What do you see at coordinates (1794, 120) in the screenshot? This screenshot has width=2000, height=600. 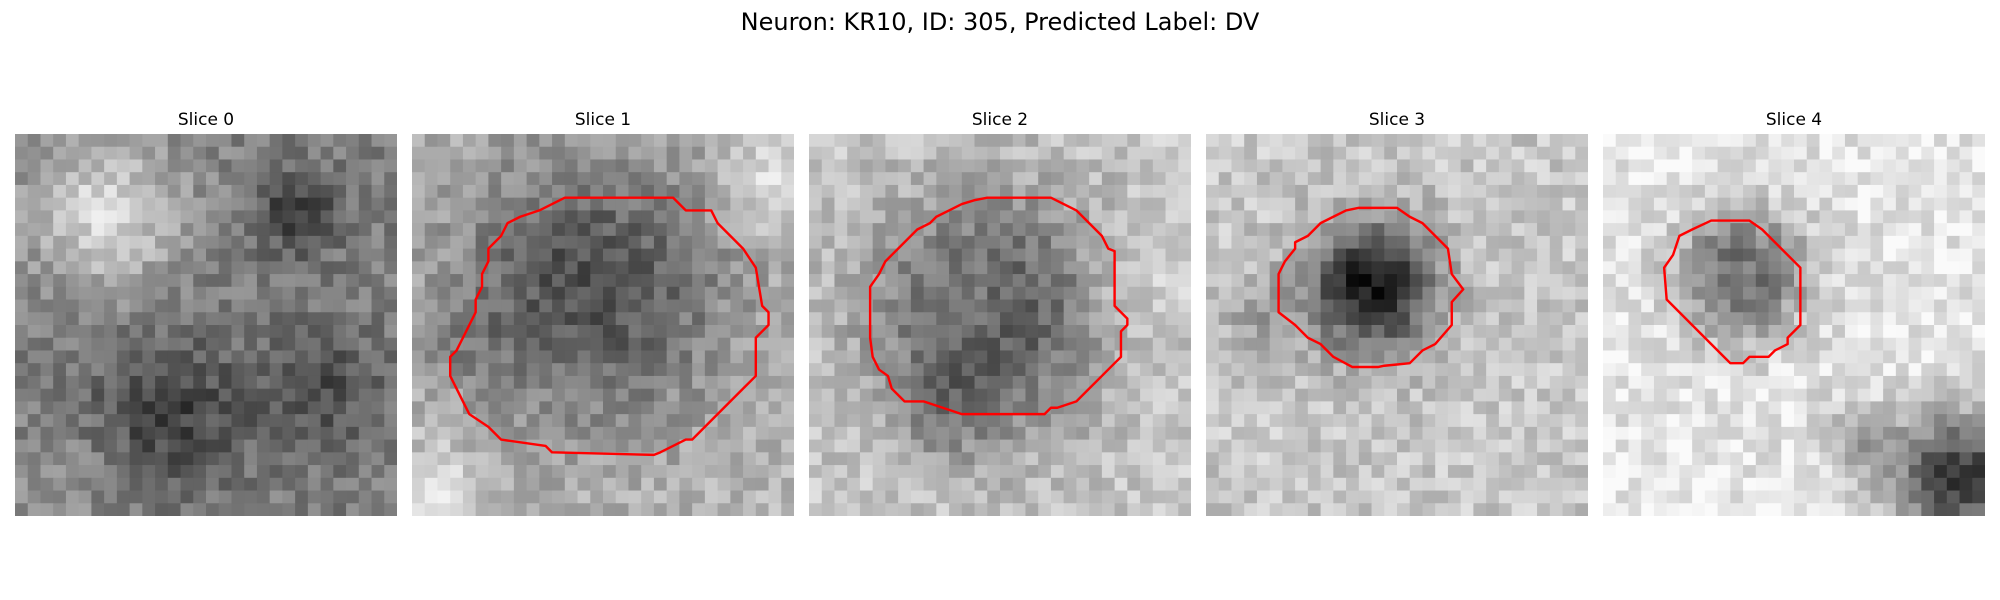 I see `slice-title-4: Slice 4` at bounding box center [1794, 120].